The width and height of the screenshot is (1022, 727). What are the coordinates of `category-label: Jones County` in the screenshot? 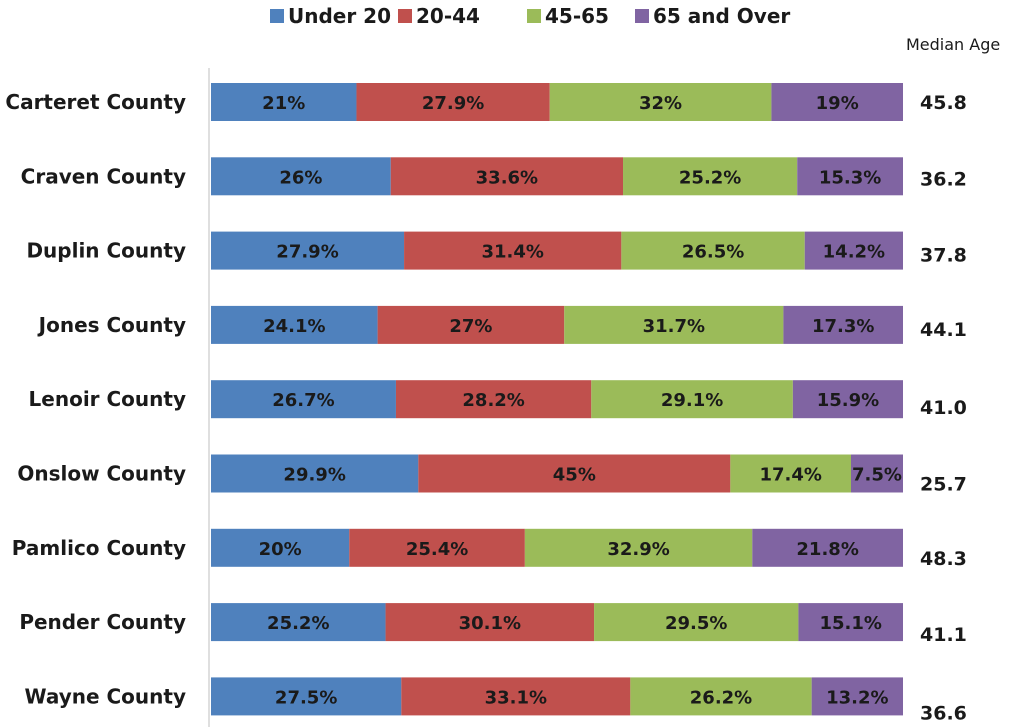 It's located at (111, 325).